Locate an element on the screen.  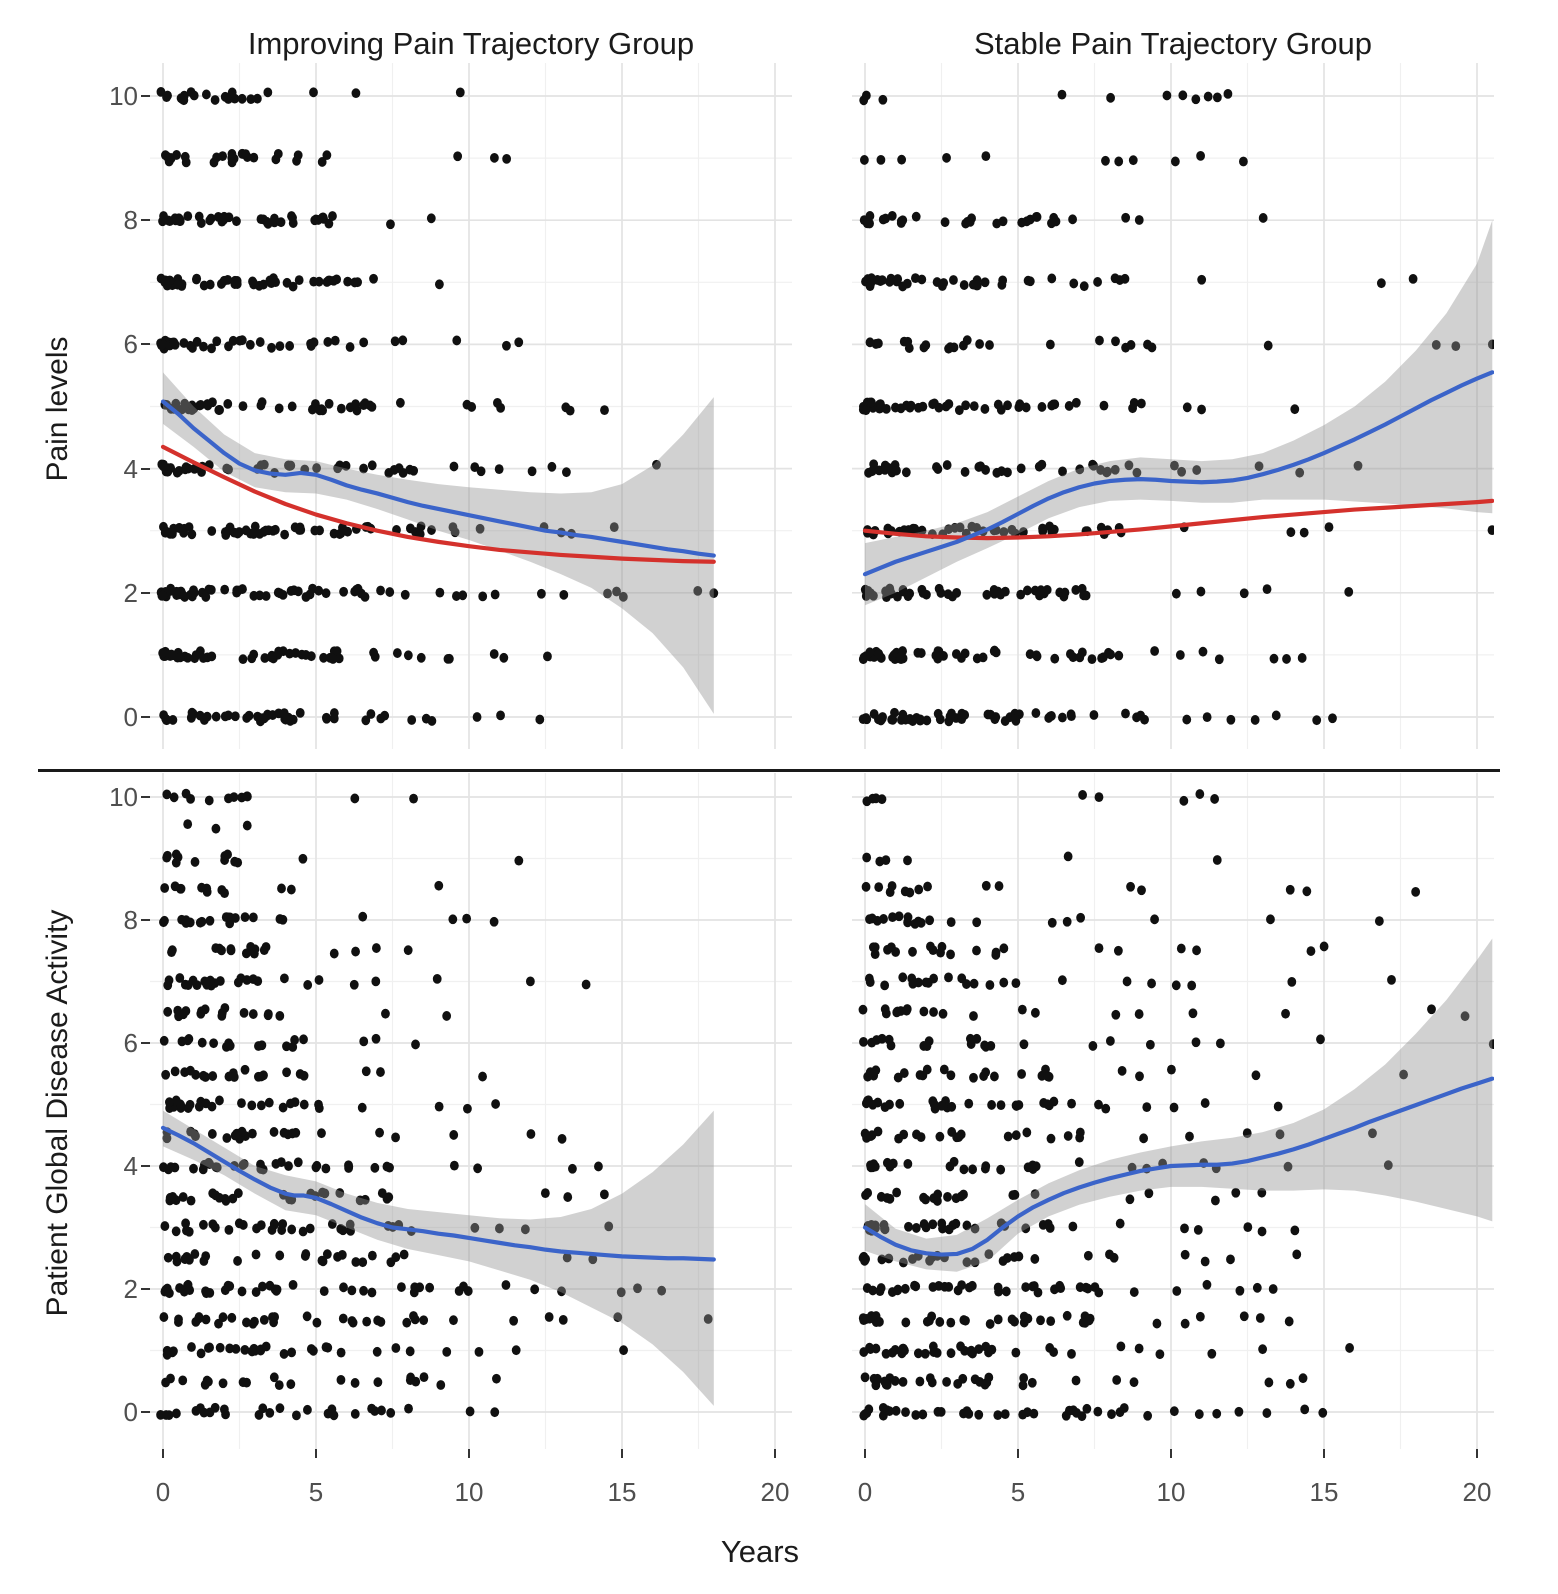
y-axis-label-pga: Patient Global Disease Activity is located at coordinates (57, 1113).